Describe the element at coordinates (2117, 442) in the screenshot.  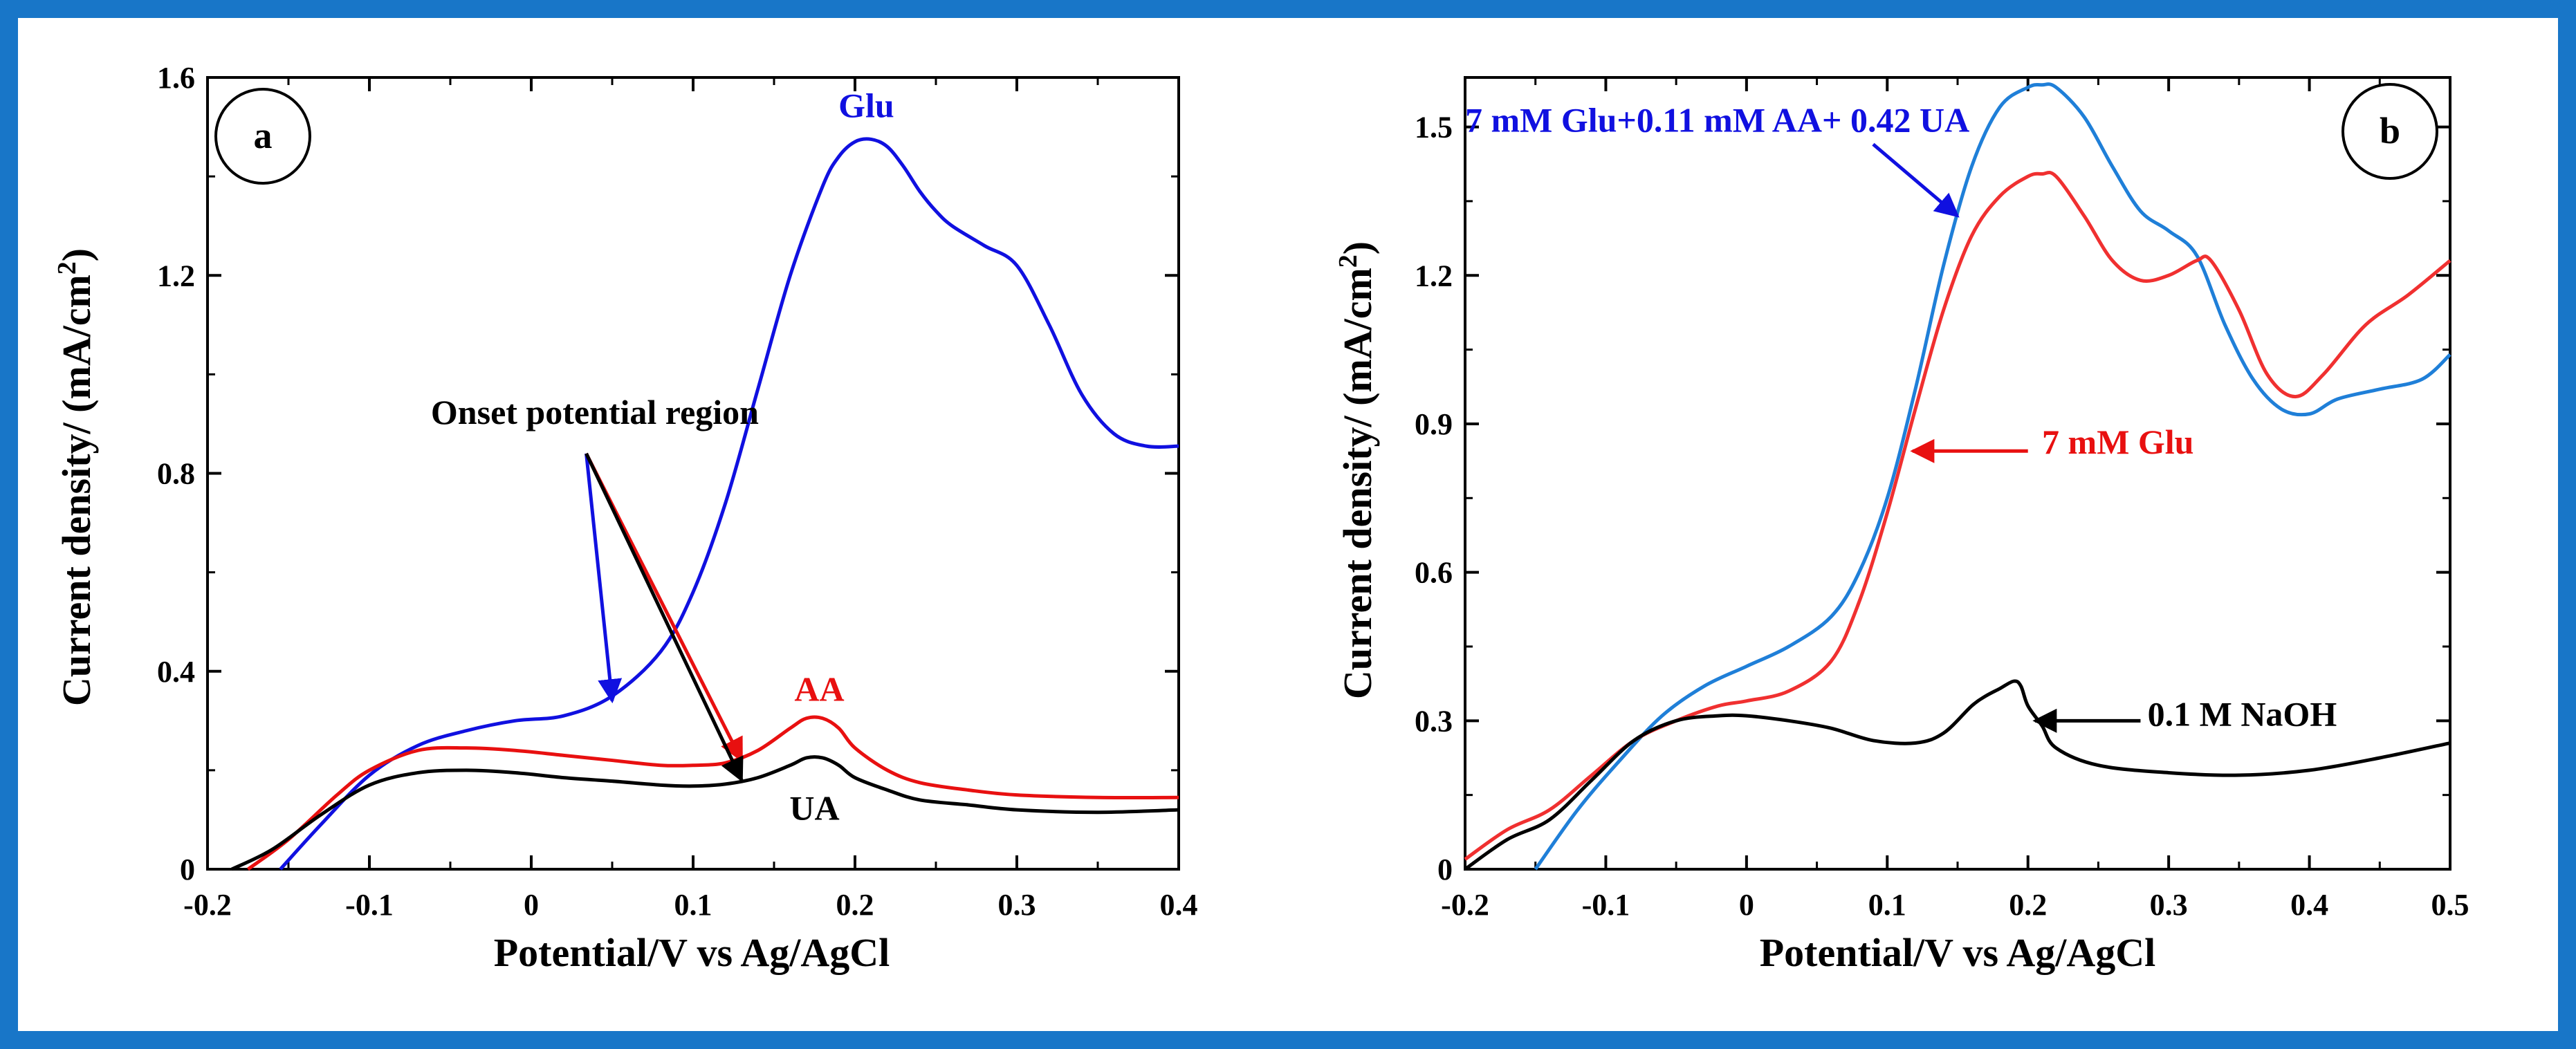
I see `panel-b-annotation-1: 7 mM Glu` at that location.